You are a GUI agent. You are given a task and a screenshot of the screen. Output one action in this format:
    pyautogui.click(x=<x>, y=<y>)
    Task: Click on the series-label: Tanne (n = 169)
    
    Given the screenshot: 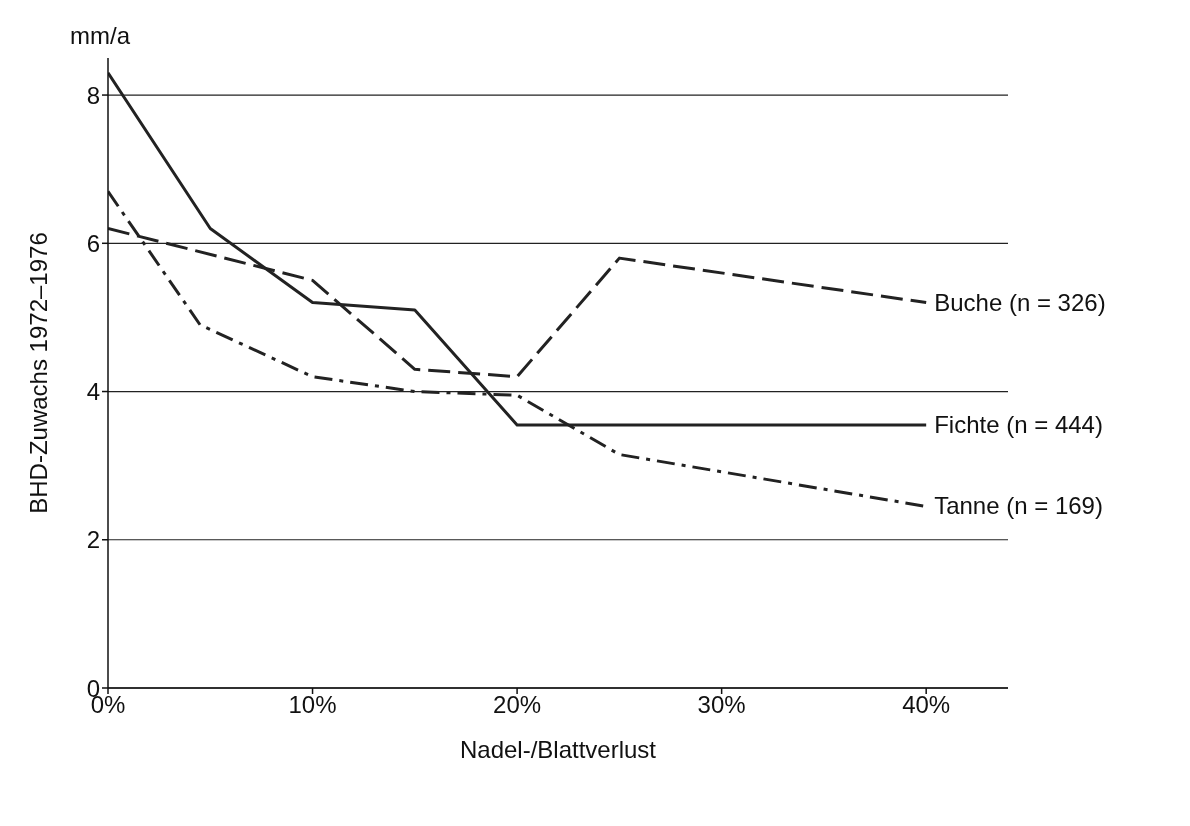 What is the action you would take?
    pyautogui.click(x=1018, y=506)
    